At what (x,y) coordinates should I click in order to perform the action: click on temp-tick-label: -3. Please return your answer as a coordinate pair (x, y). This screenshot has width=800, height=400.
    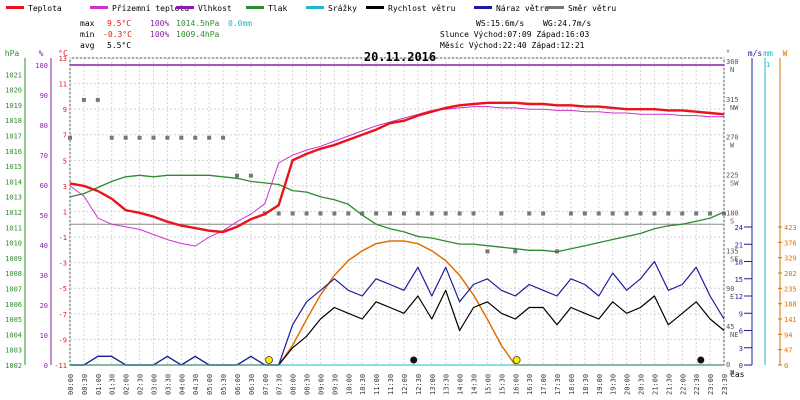
    Looking at the image, I should click on (63, 264).